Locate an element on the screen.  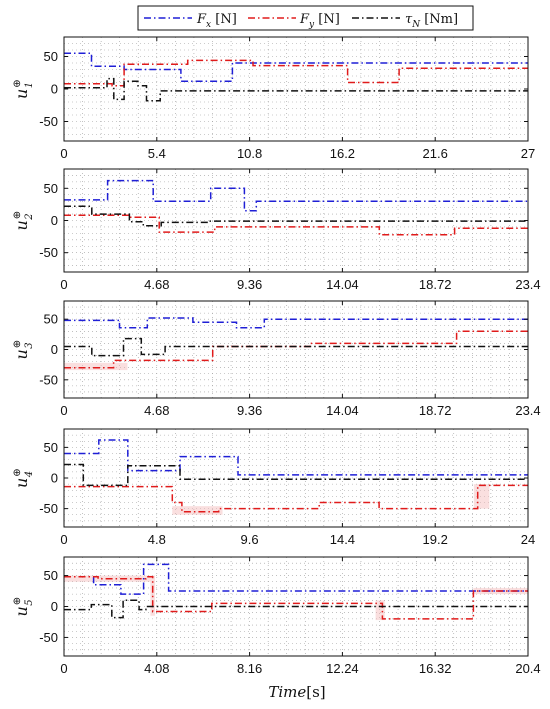
x-tick-label: 4.08 is located at coordinates (156, 668).